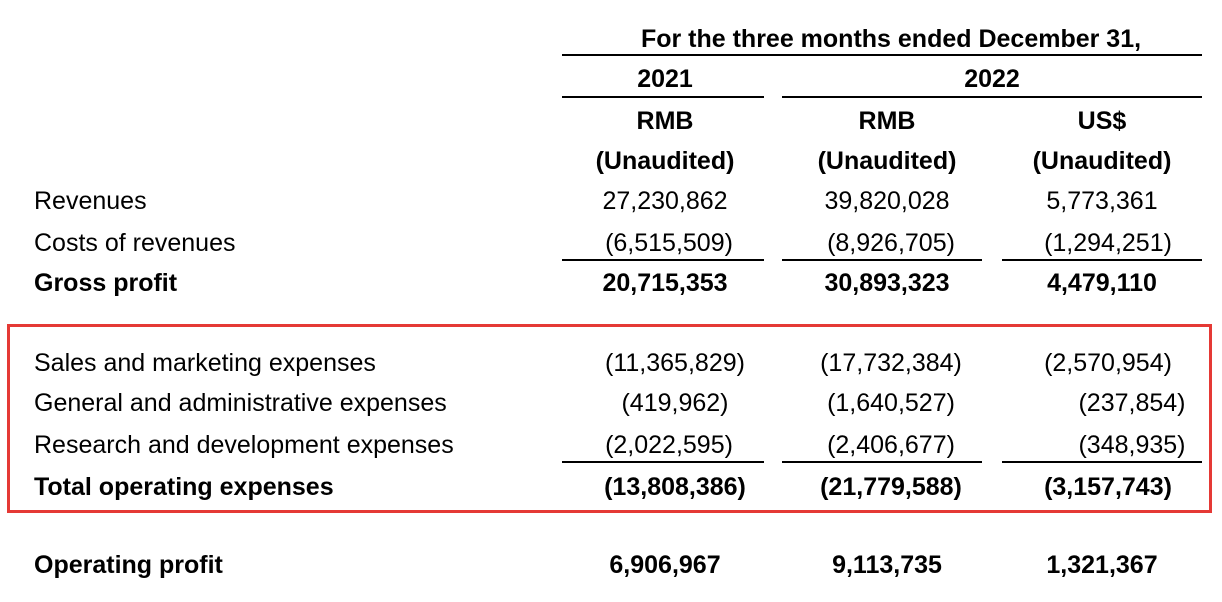 Image resolution: width=1222 pixels, height=602 pixels. What do you see at coordinates (240, 403) in the screenshot?
I see `row-label-general-admin: General and administrative expenses` at bounding box center [240, 403].